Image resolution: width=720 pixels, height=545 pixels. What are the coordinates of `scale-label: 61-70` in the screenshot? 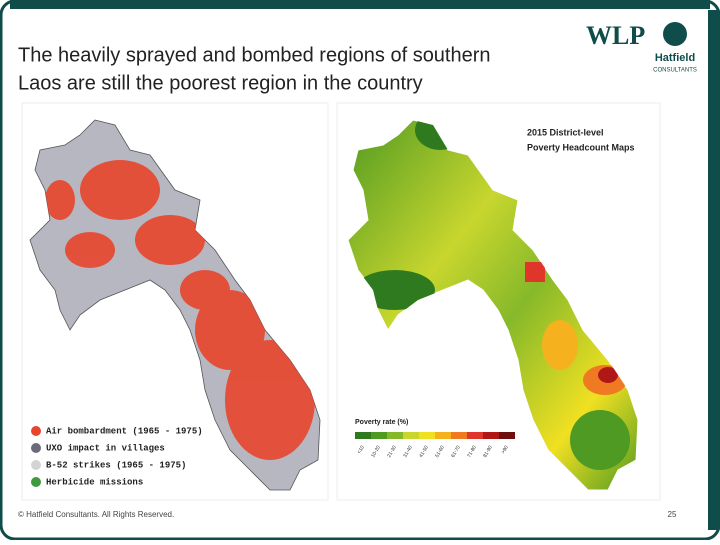 It's located at (456, 451).